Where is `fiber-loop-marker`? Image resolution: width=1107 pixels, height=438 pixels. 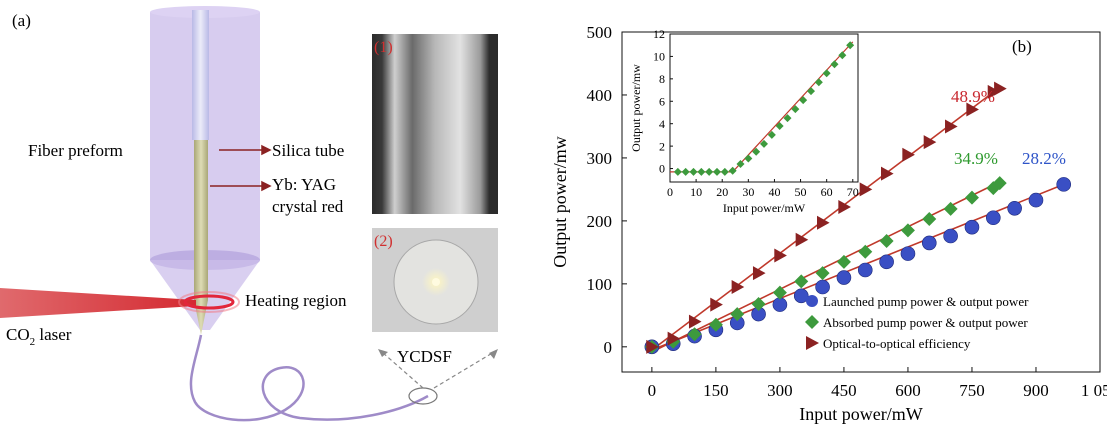
fiber-loop-marker is located at coordinates (423, 396).